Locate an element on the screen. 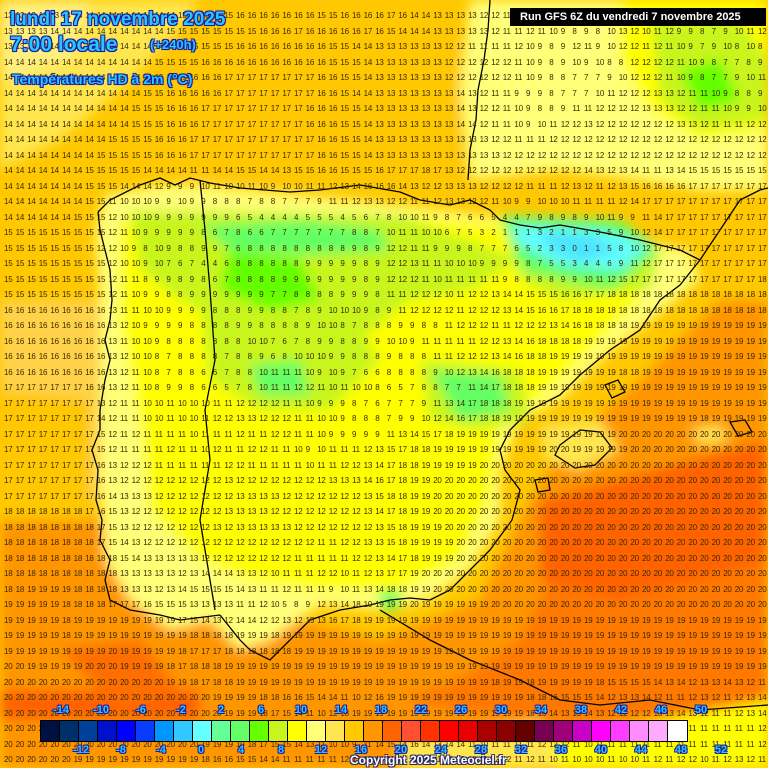 This screenshot has width=768, height=768. forecast-lead-time: (+240h) is located at coordinates (173, 44).